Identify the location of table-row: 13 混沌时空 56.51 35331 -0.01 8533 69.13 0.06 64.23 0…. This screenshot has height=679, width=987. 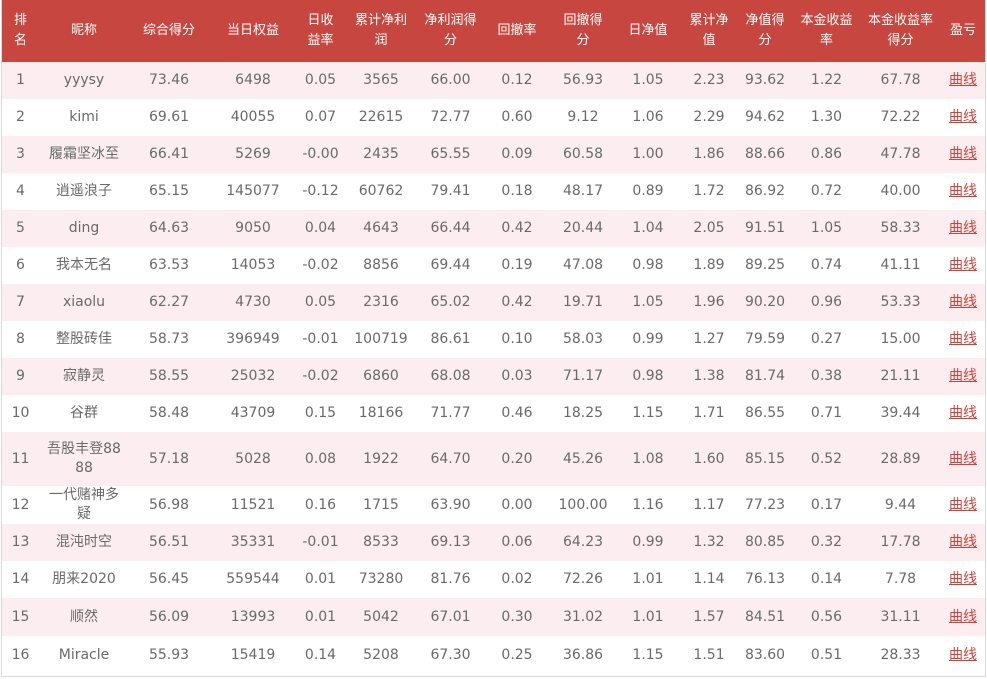
(493, 542).